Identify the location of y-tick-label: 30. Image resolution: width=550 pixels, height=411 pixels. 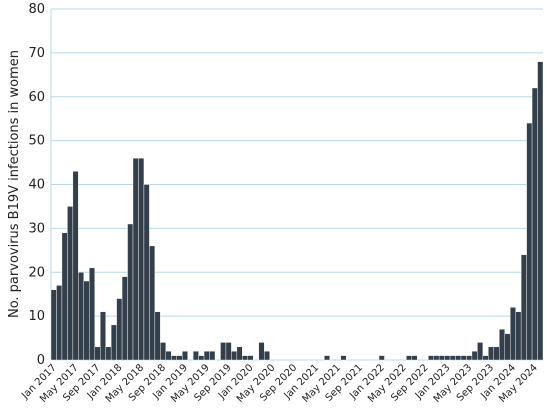
(36, 228).